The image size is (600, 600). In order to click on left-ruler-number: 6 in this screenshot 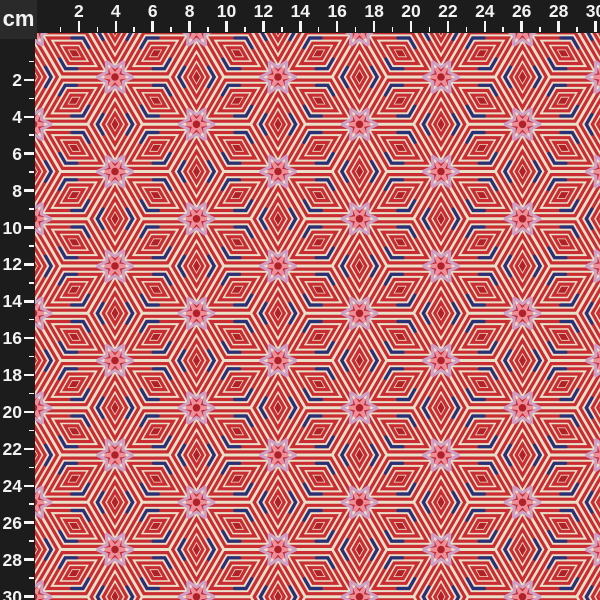, I will do `click(17, 153)`.